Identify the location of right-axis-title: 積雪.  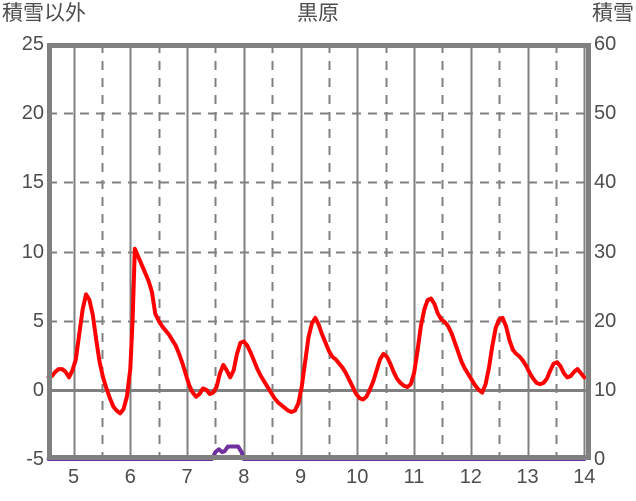
(613, 13).